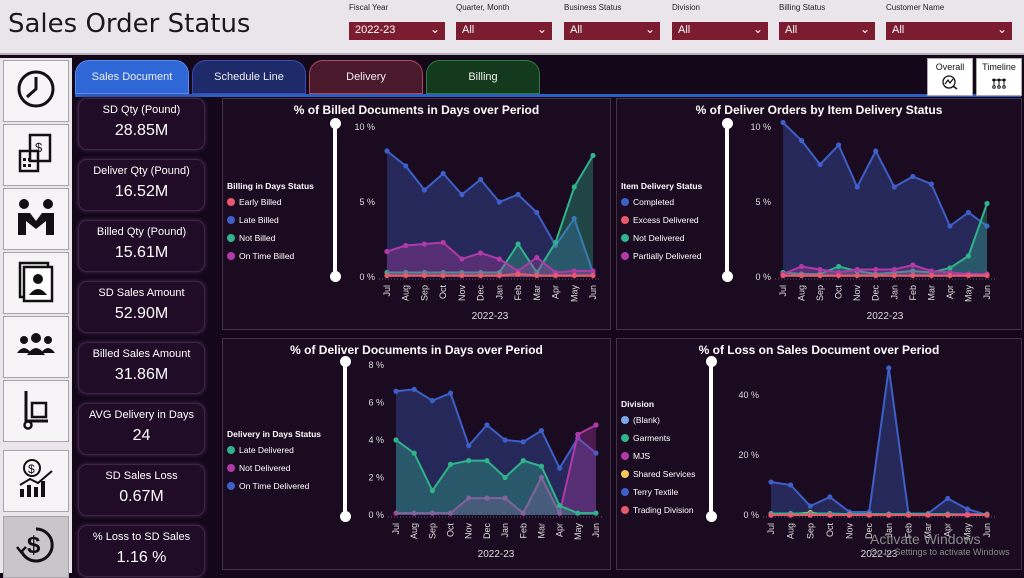  Describe the element at coordinates (397, 21) in the screenshot. I see `filter-0: Fiscal Year 2022-23 ⌄` at that location.